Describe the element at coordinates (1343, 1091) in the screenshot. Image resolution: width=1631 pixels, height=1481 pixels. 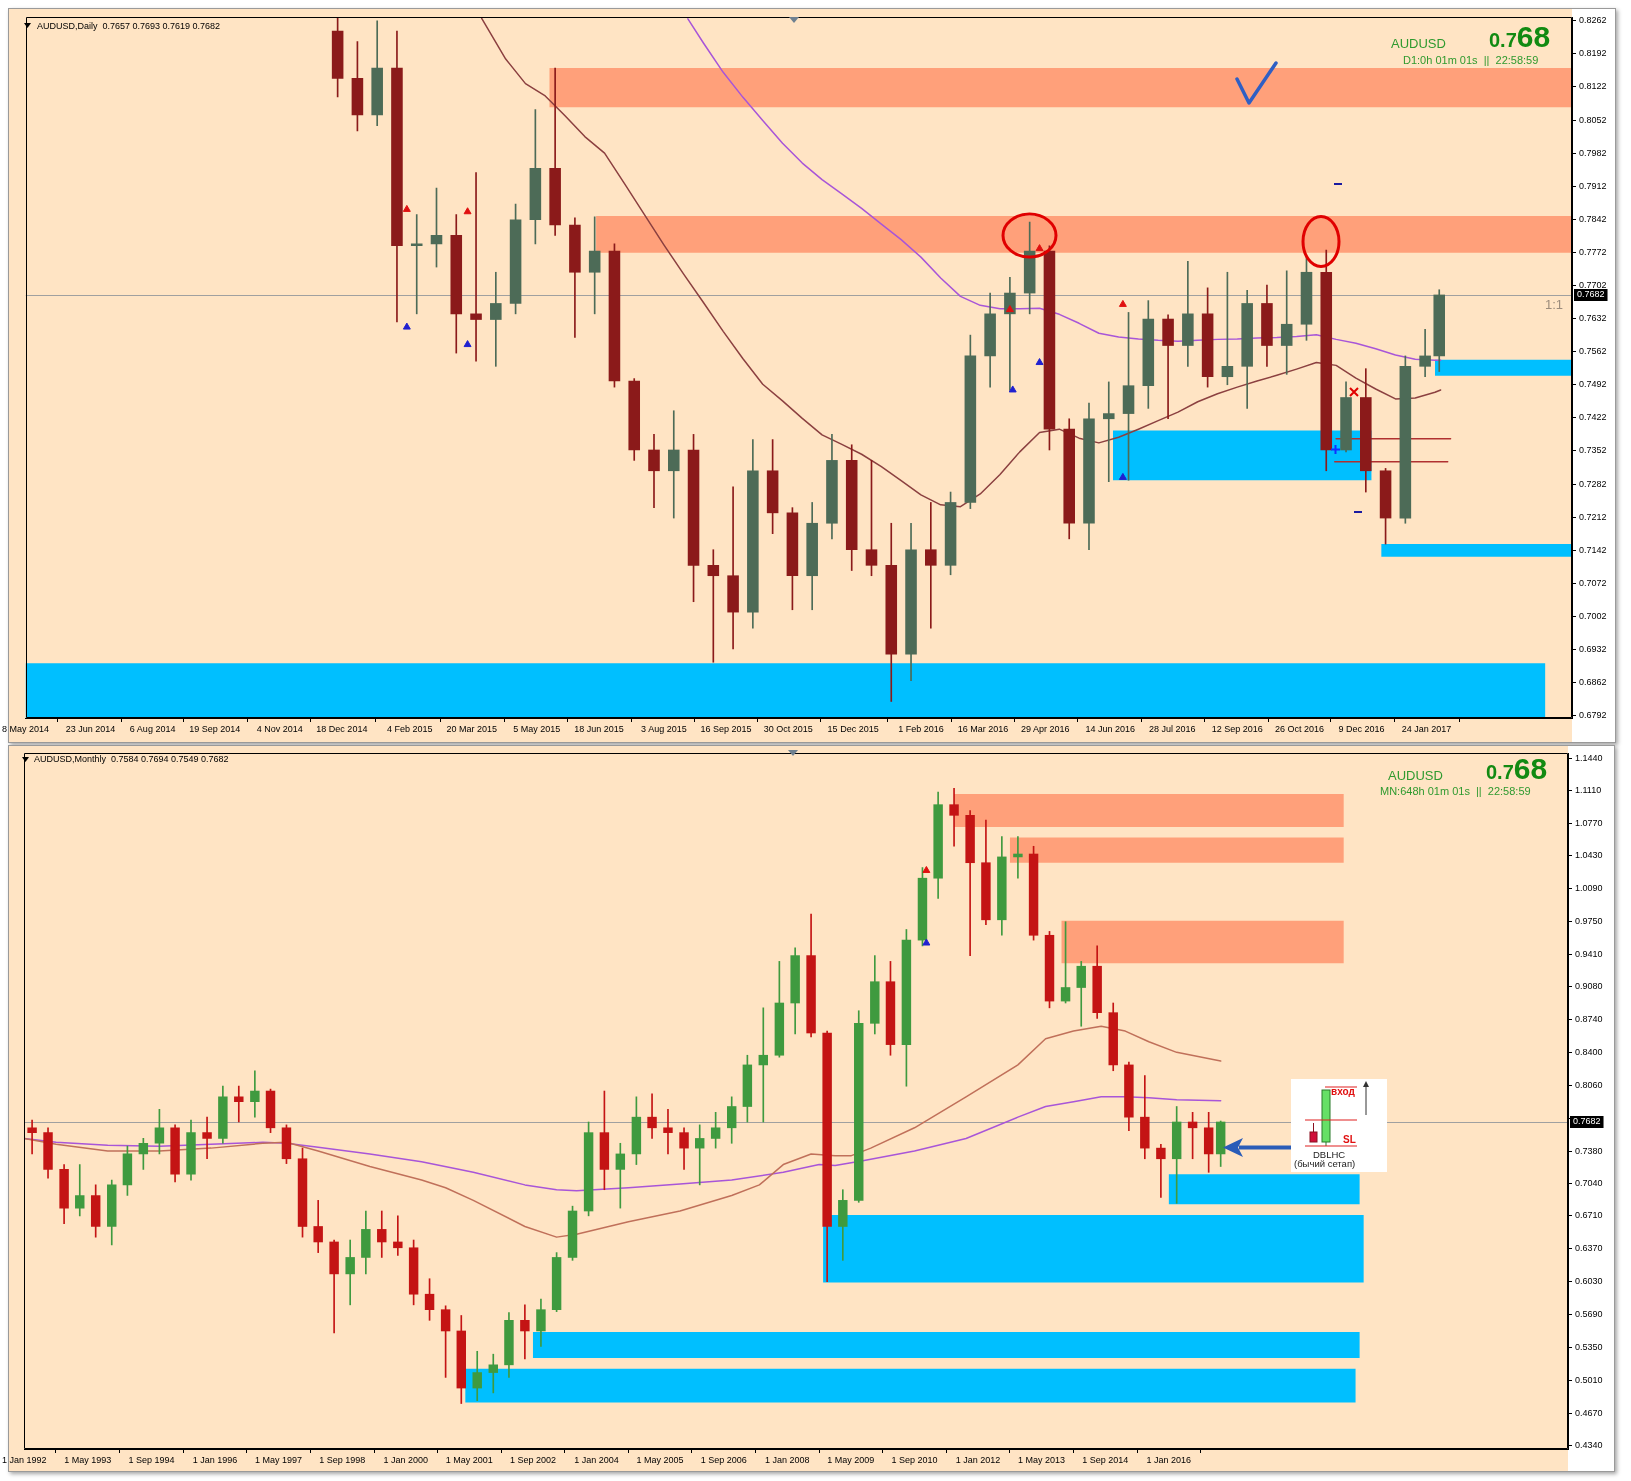
I see `annotation: вход` at that location.